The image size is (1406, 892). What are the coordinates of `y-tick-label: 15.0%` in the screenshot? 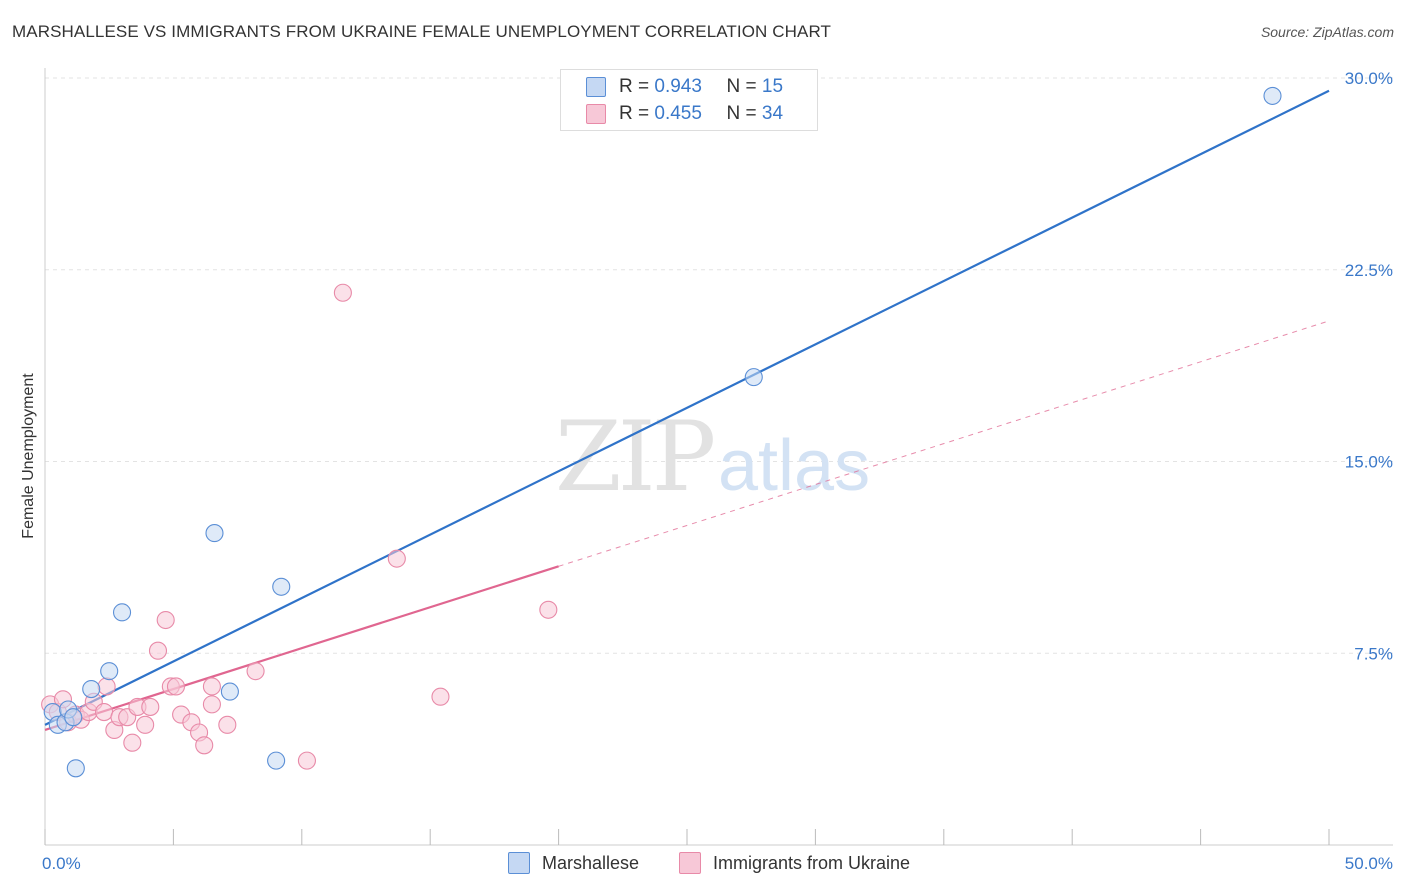 It's located at (1369, 462).